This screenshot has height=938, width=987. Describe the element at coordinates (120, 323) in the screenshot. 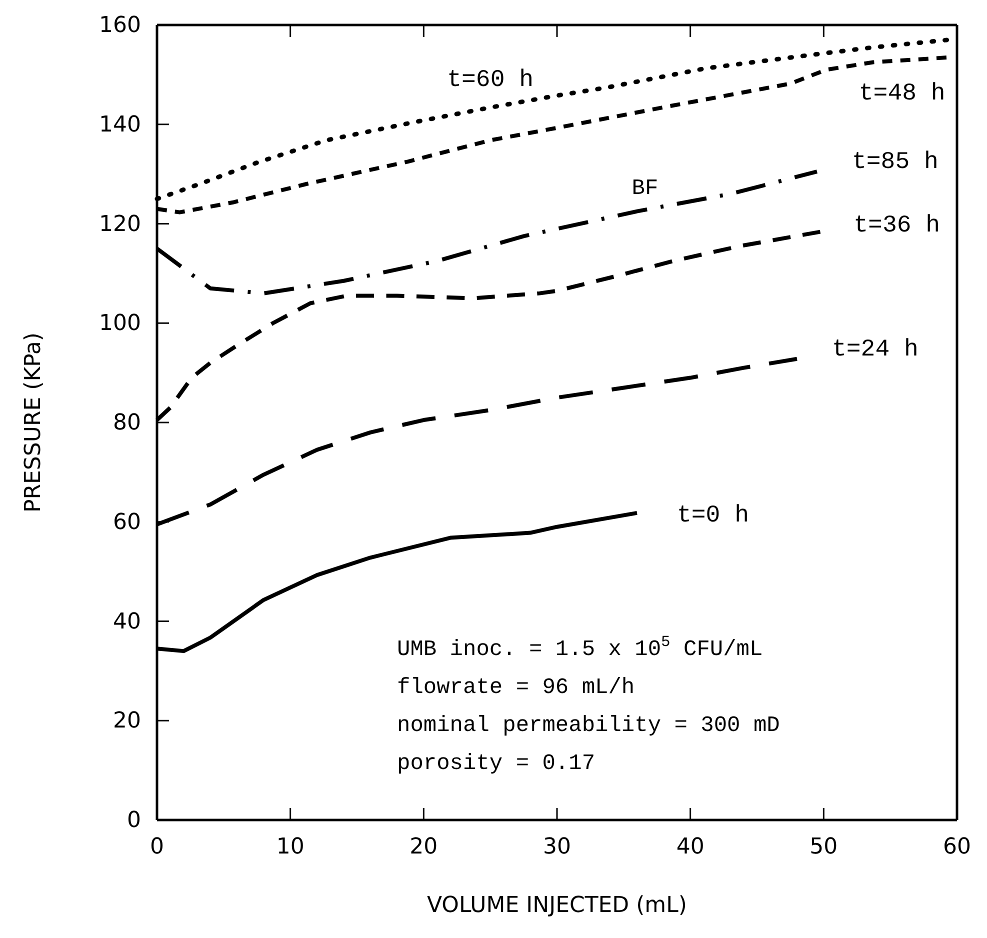

I see `y-tick-label: 100` at that location.